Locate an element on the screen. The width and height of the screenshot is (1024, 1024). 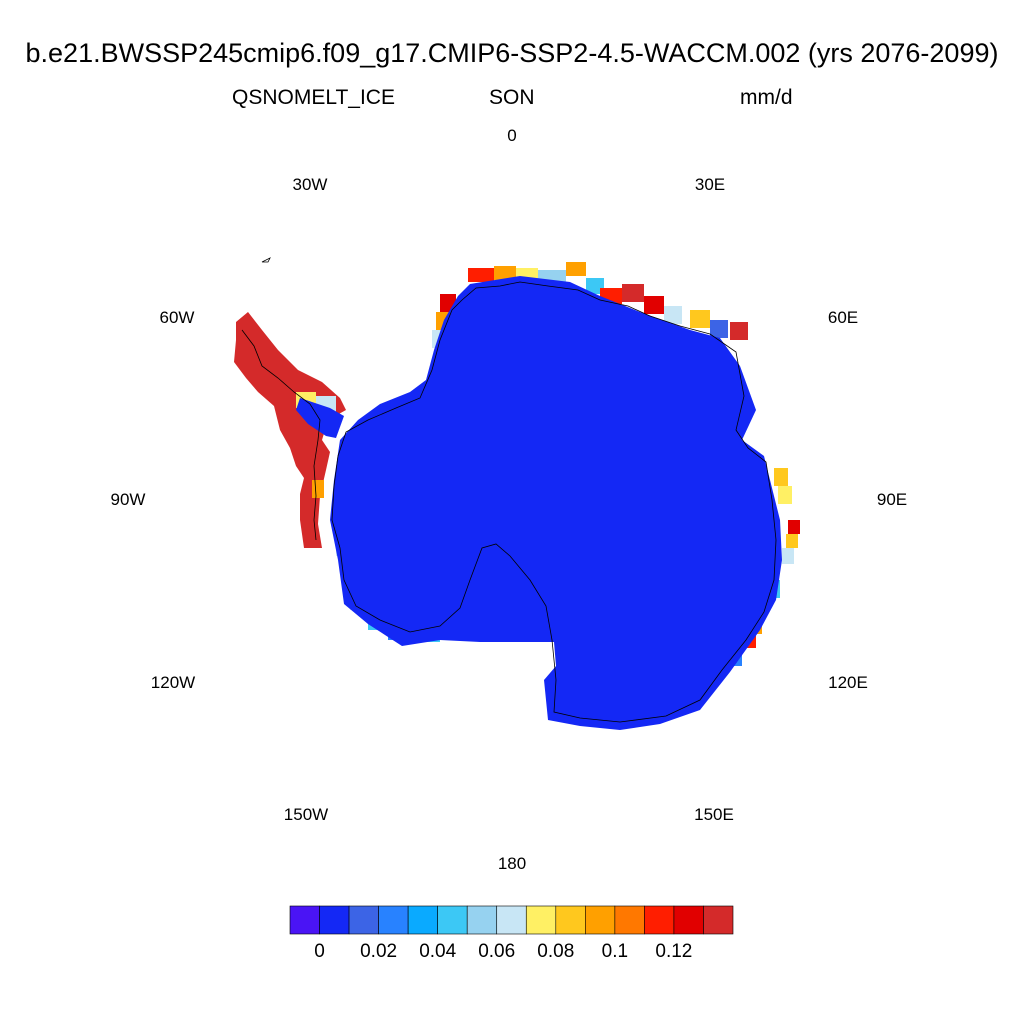
lon-label-60e: 60E is located at coordinates (843, 317).